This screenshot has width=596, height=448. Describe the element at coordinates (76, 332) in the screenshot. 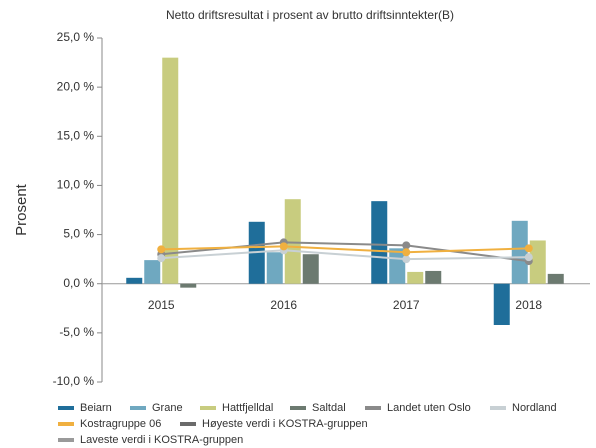

I see `y-tick-label: -5,0 %` at that location.